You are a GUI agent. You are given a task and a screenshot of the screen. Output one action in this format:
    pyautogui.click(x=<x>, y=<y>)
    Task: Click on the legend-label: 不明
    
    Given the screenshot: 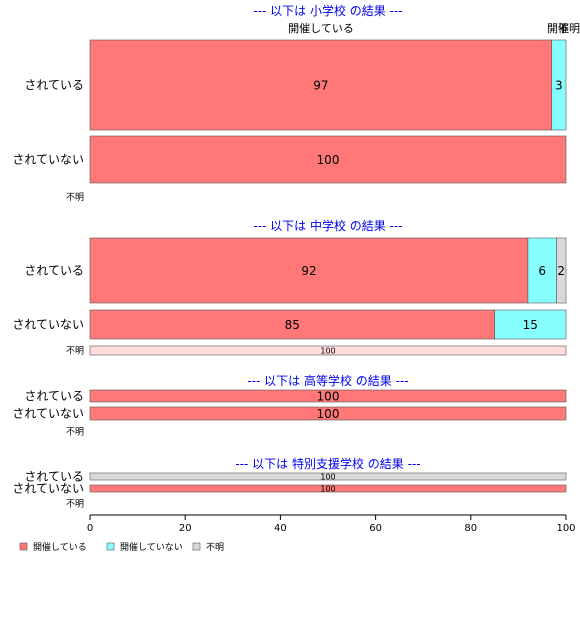 What is the action you would take?
    pyautogui.click(x=215, y=547)
    